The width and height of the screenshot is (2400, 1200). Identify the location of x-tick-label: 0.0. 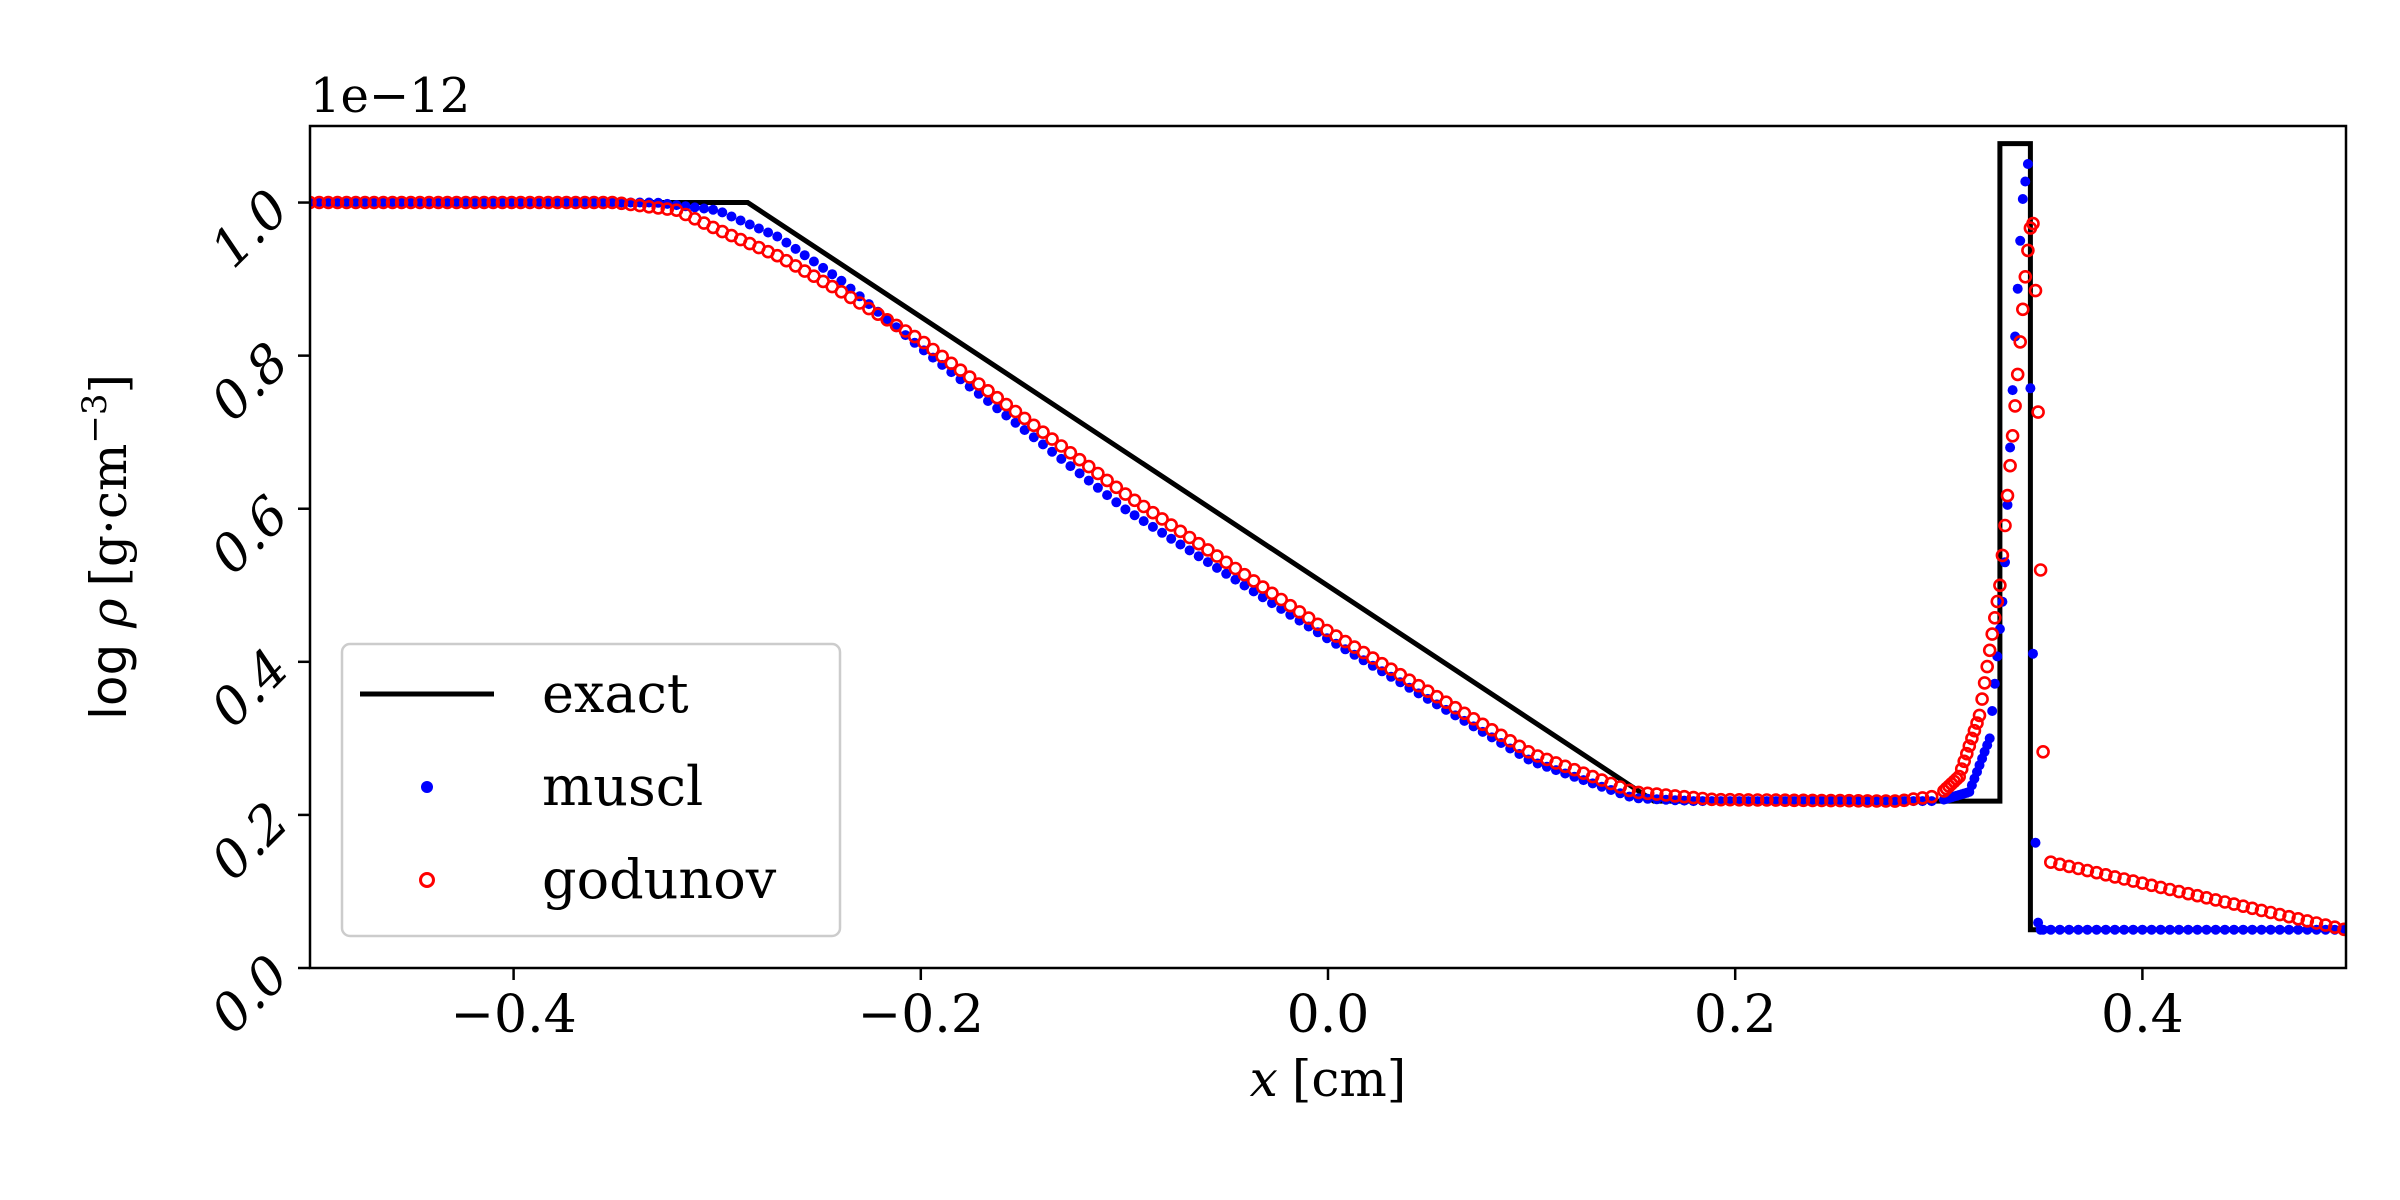
(1328, 1015).